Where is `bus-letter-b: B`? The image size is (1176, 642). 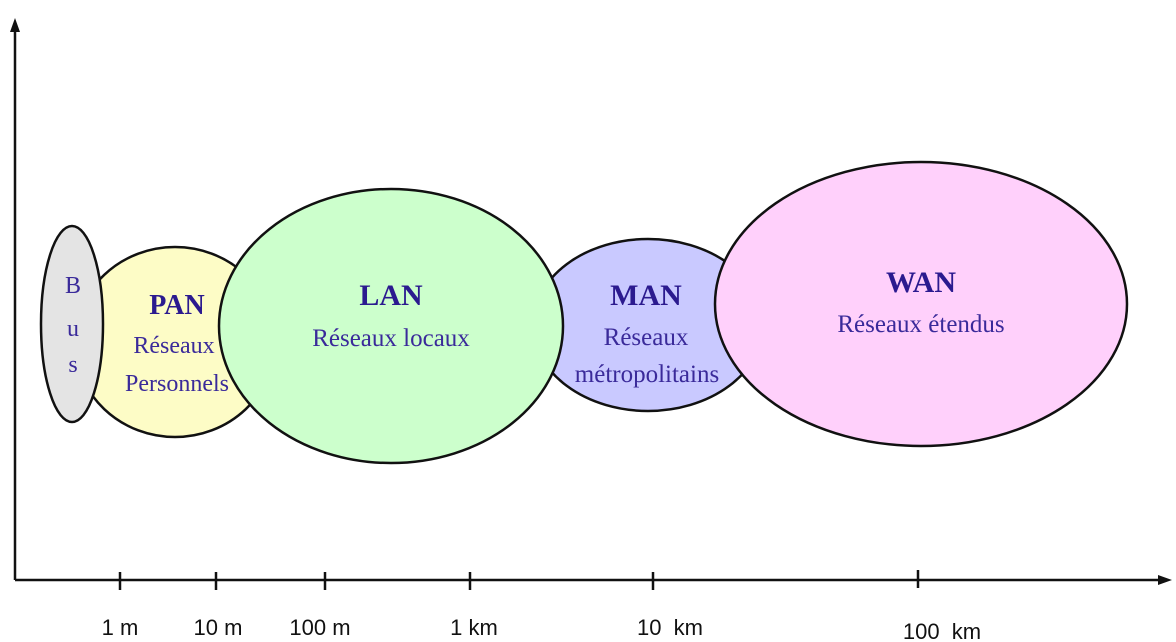 bus-letter-b: B is located at coordinates (73, 286).